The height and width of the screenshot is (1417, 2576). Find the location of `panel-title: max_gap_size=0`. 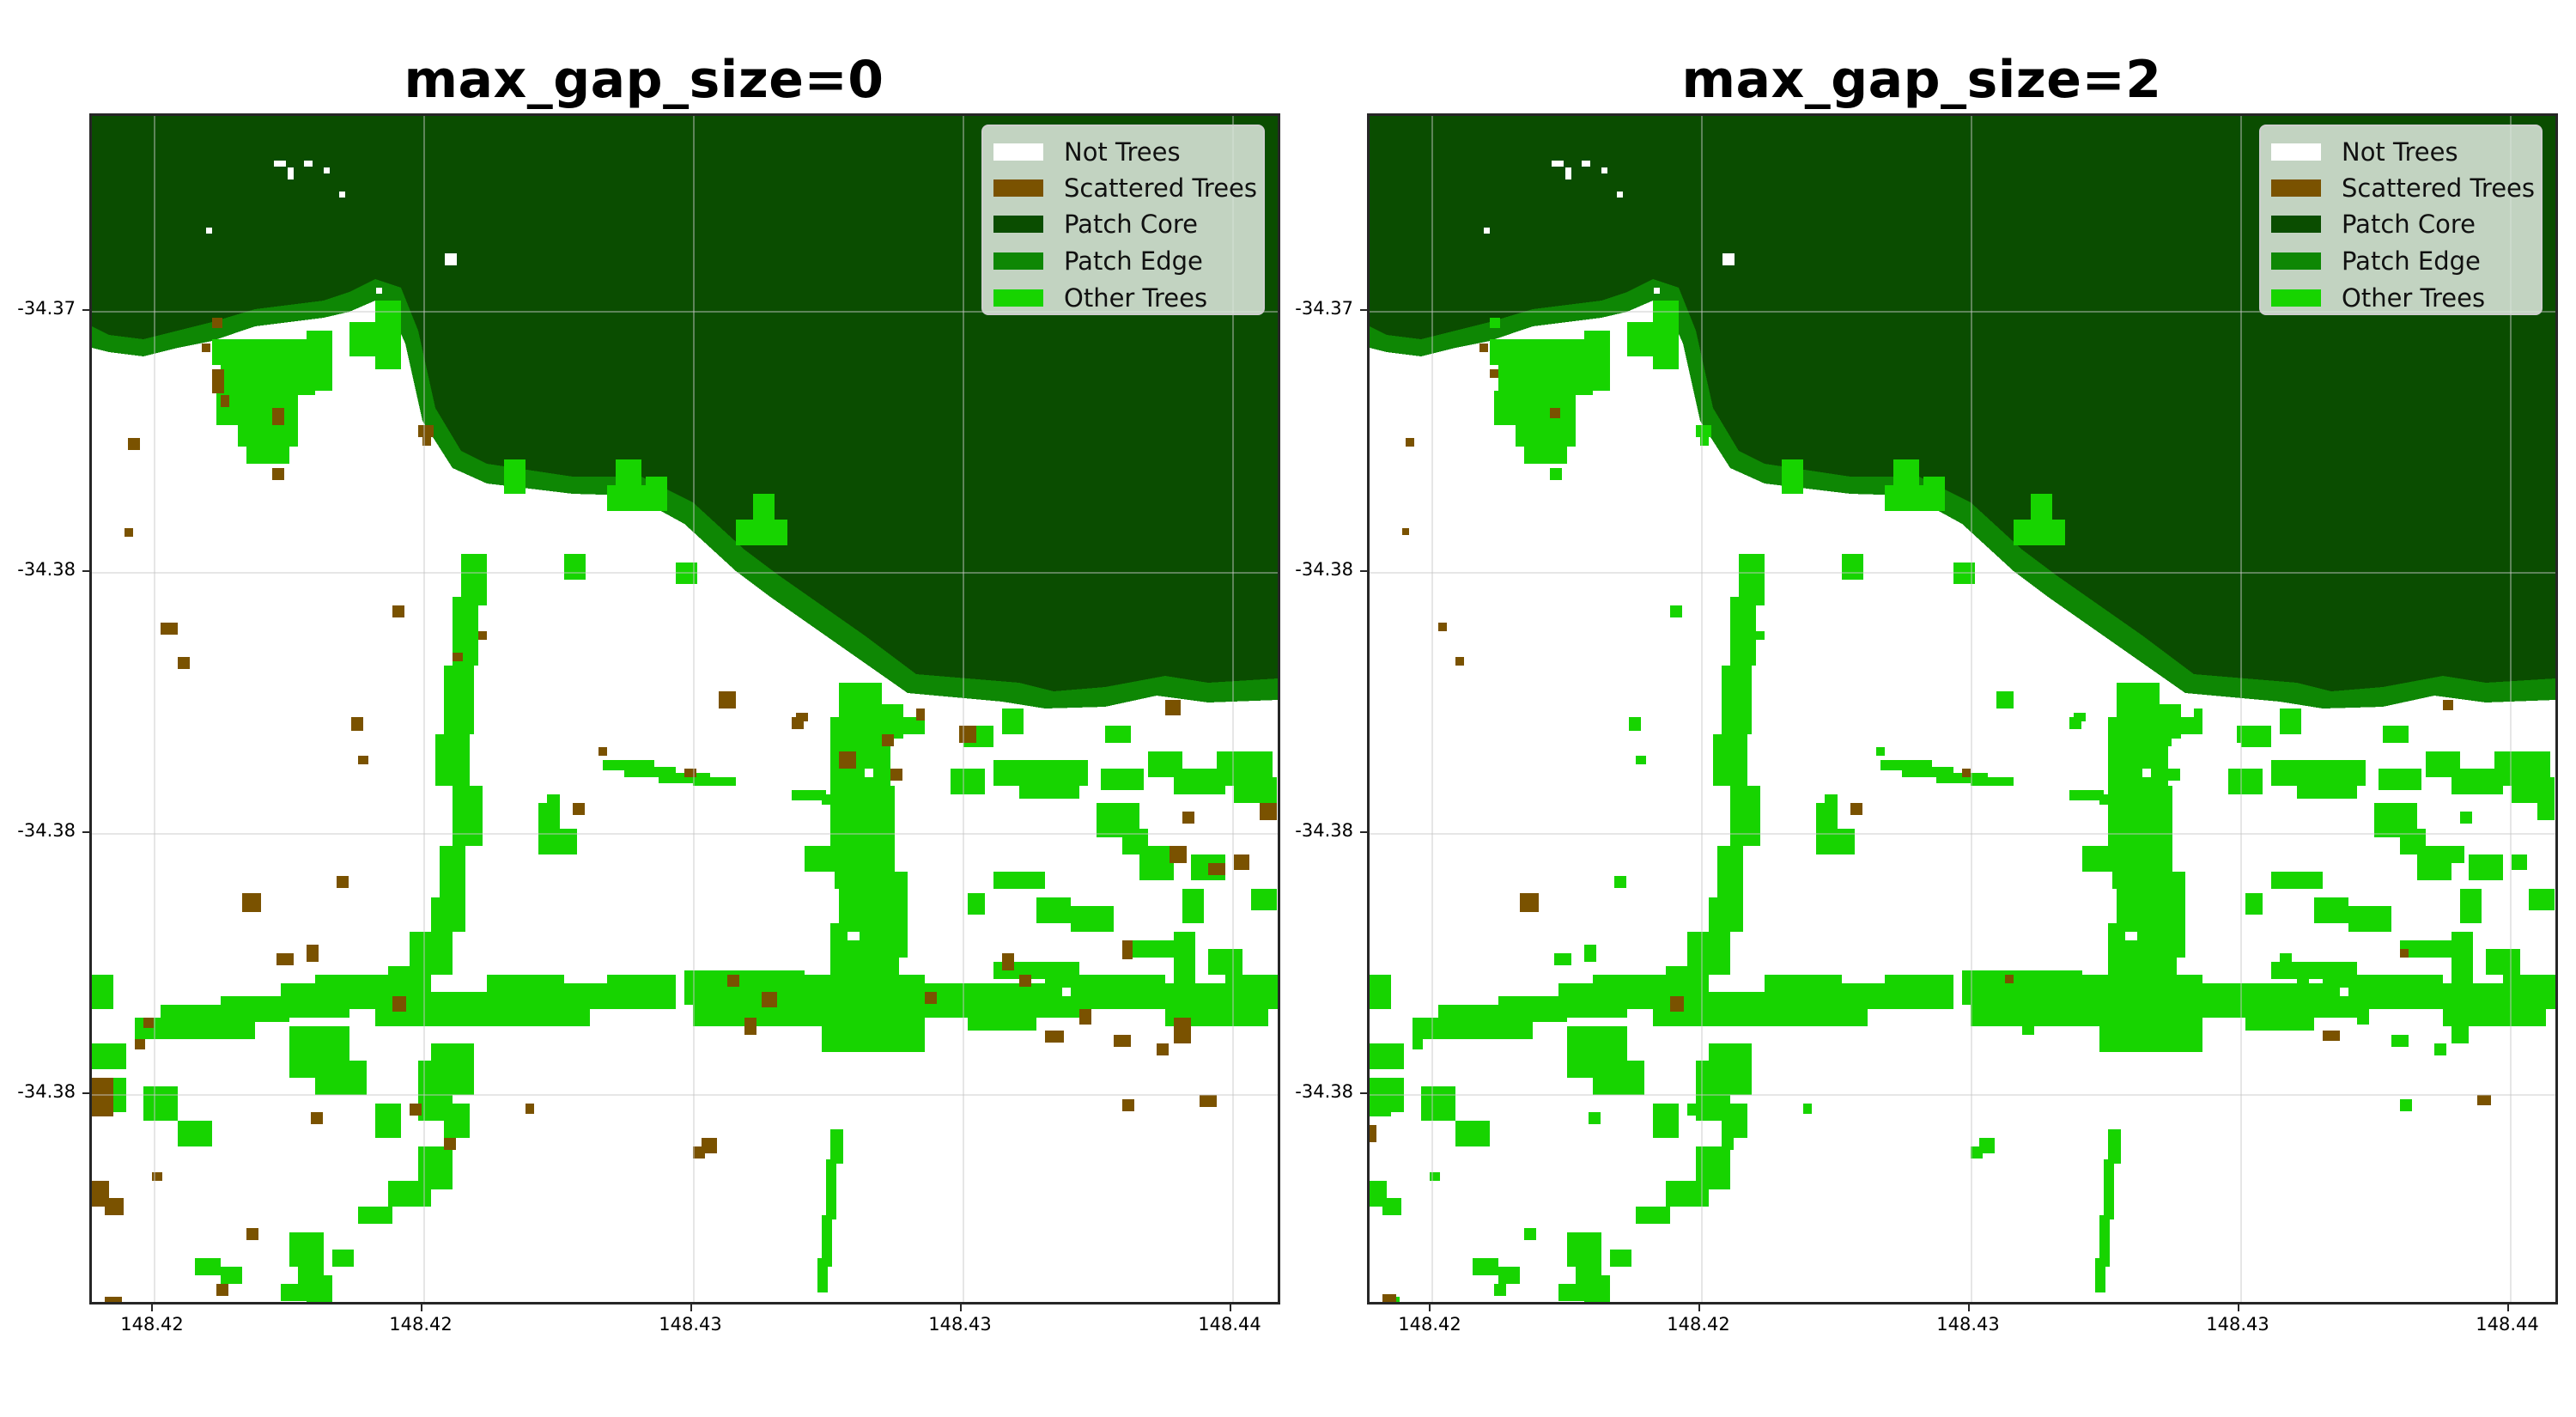

panel-title: max_gap_size=0 is located at coordinates (644, 80).